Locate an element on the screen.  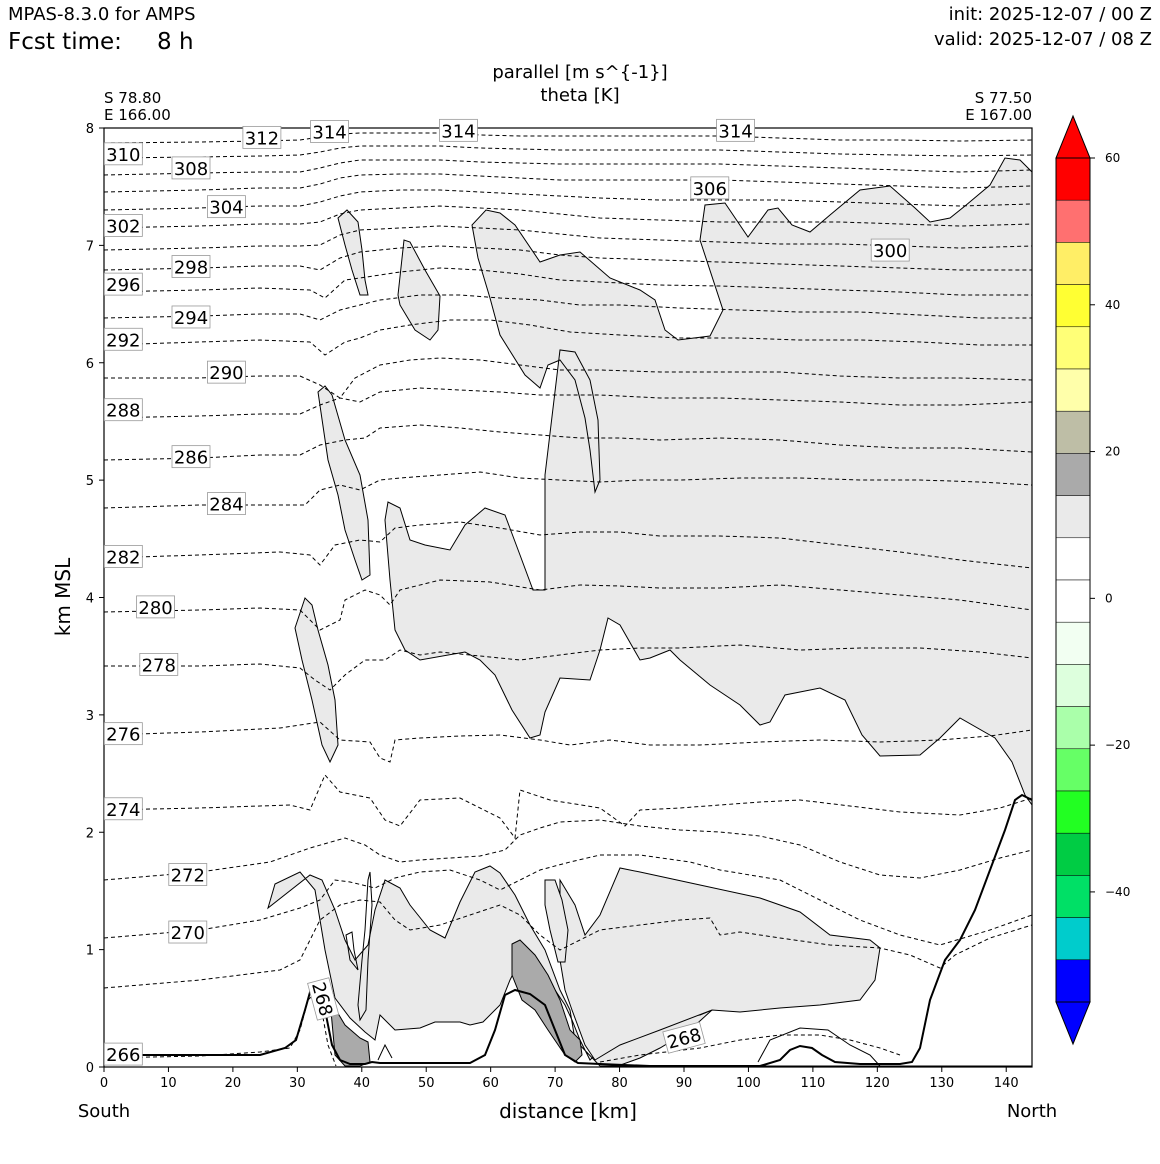
zero-wind-contours is located at coordinates (613, 969).